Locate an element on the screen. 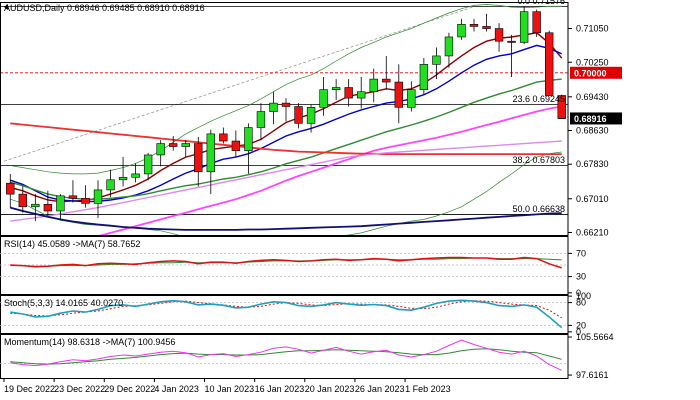 Image resolution: width=700 pixels, height=400 pixels. momentum-tick-label-1: 97.6161 is located at coordinates (592, 375).